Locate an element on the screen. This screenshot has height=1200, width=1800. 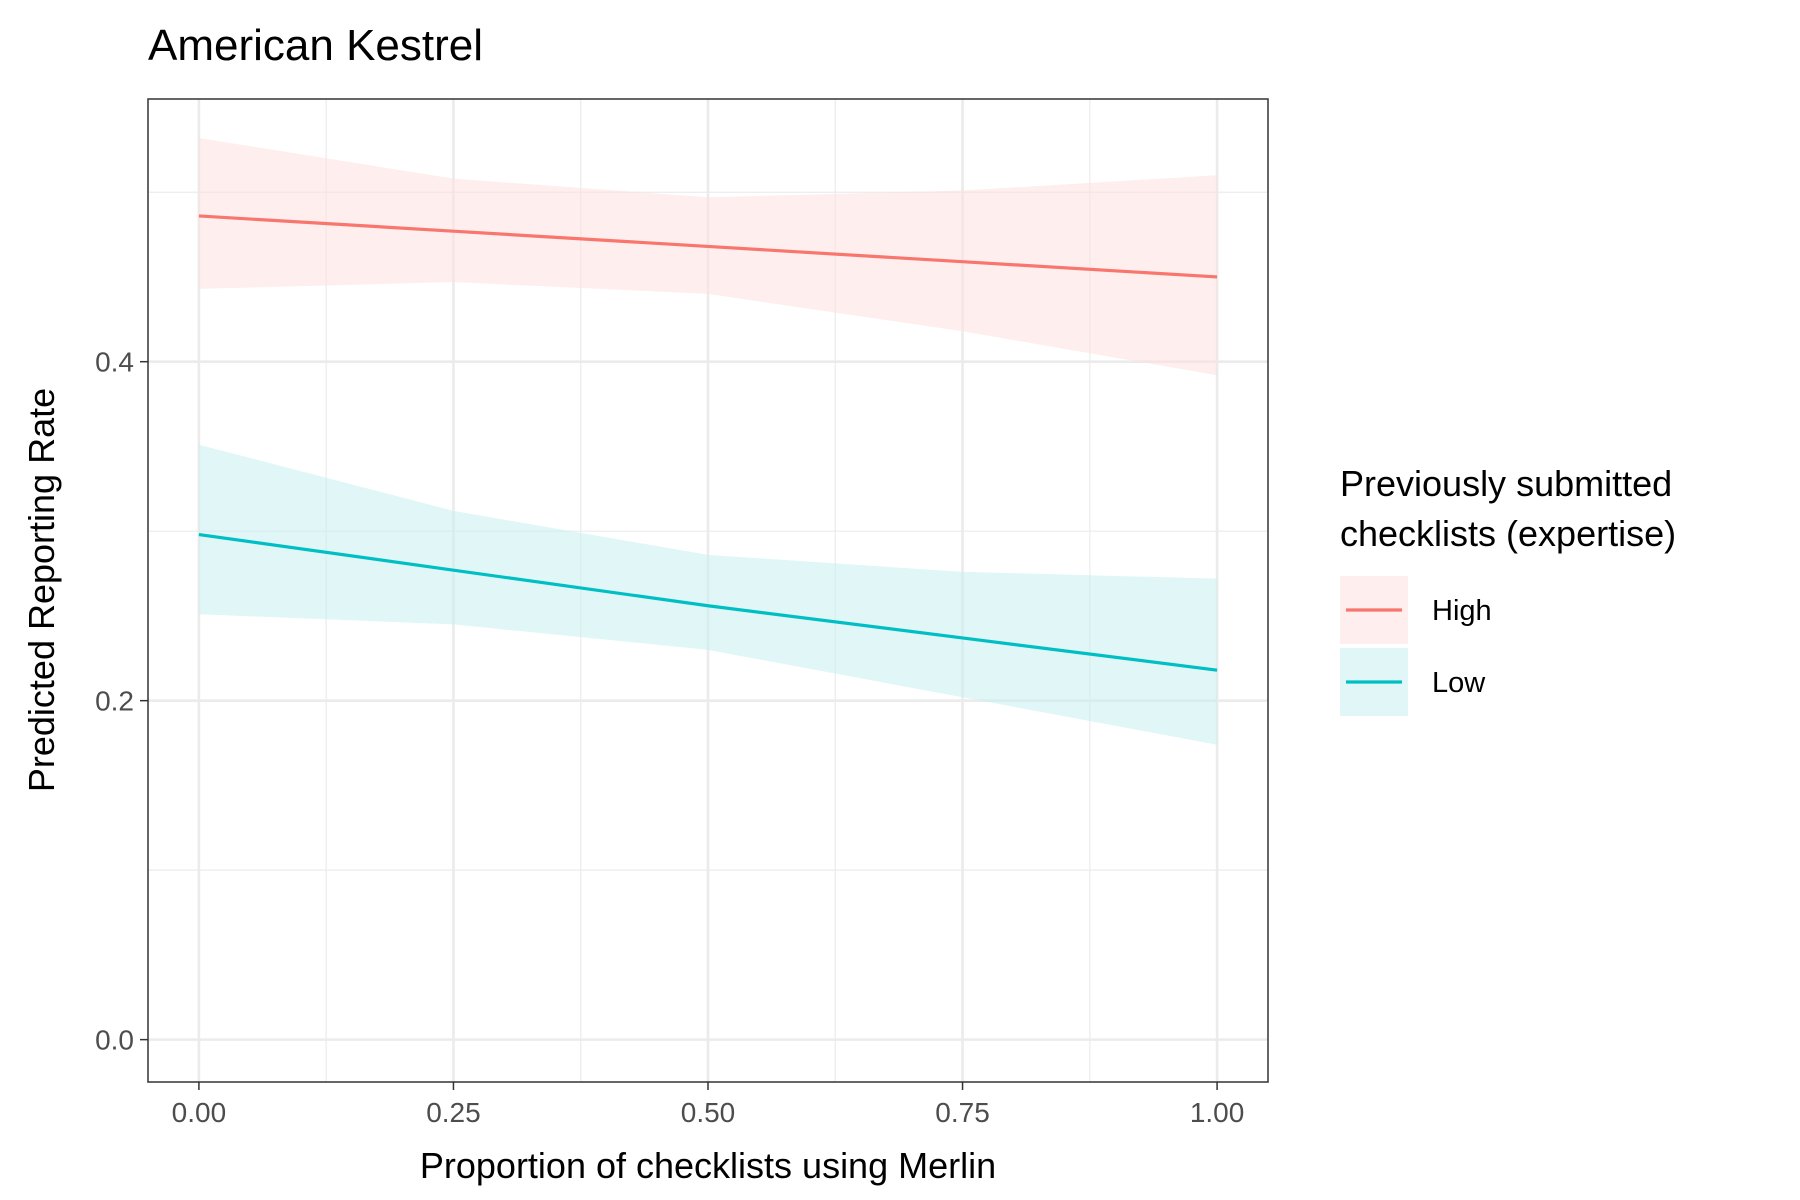
legend-label-high: High is located at coordinates (1462, 611).